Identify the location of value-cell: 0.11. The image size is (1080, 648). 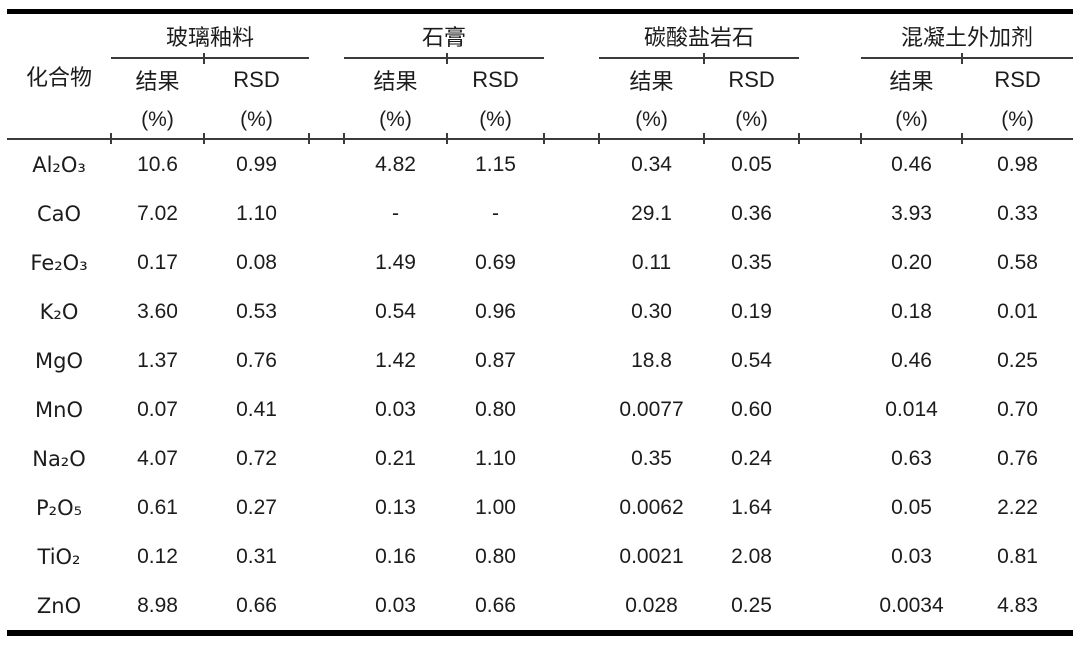
(651, 262).